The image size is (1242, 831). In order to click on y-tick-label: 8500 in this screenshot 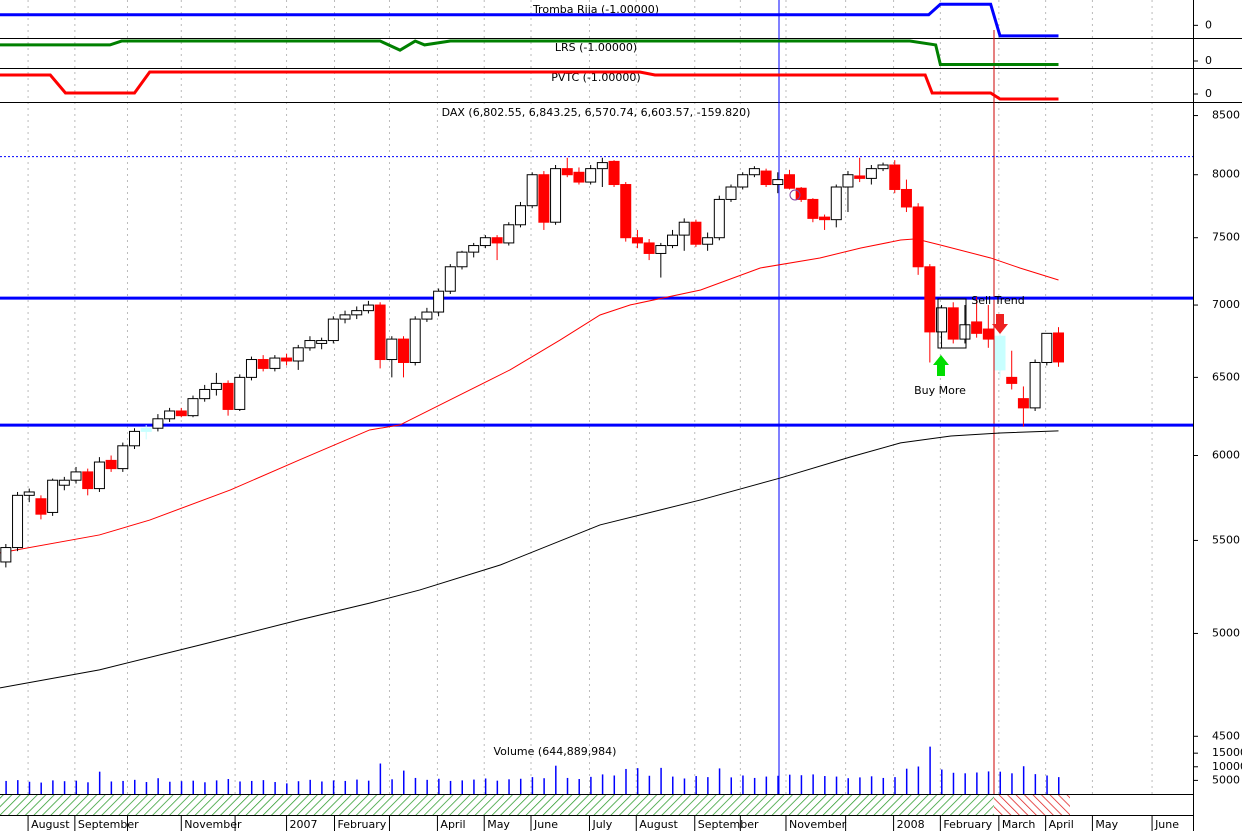, I will do `click(1226, 115)`.